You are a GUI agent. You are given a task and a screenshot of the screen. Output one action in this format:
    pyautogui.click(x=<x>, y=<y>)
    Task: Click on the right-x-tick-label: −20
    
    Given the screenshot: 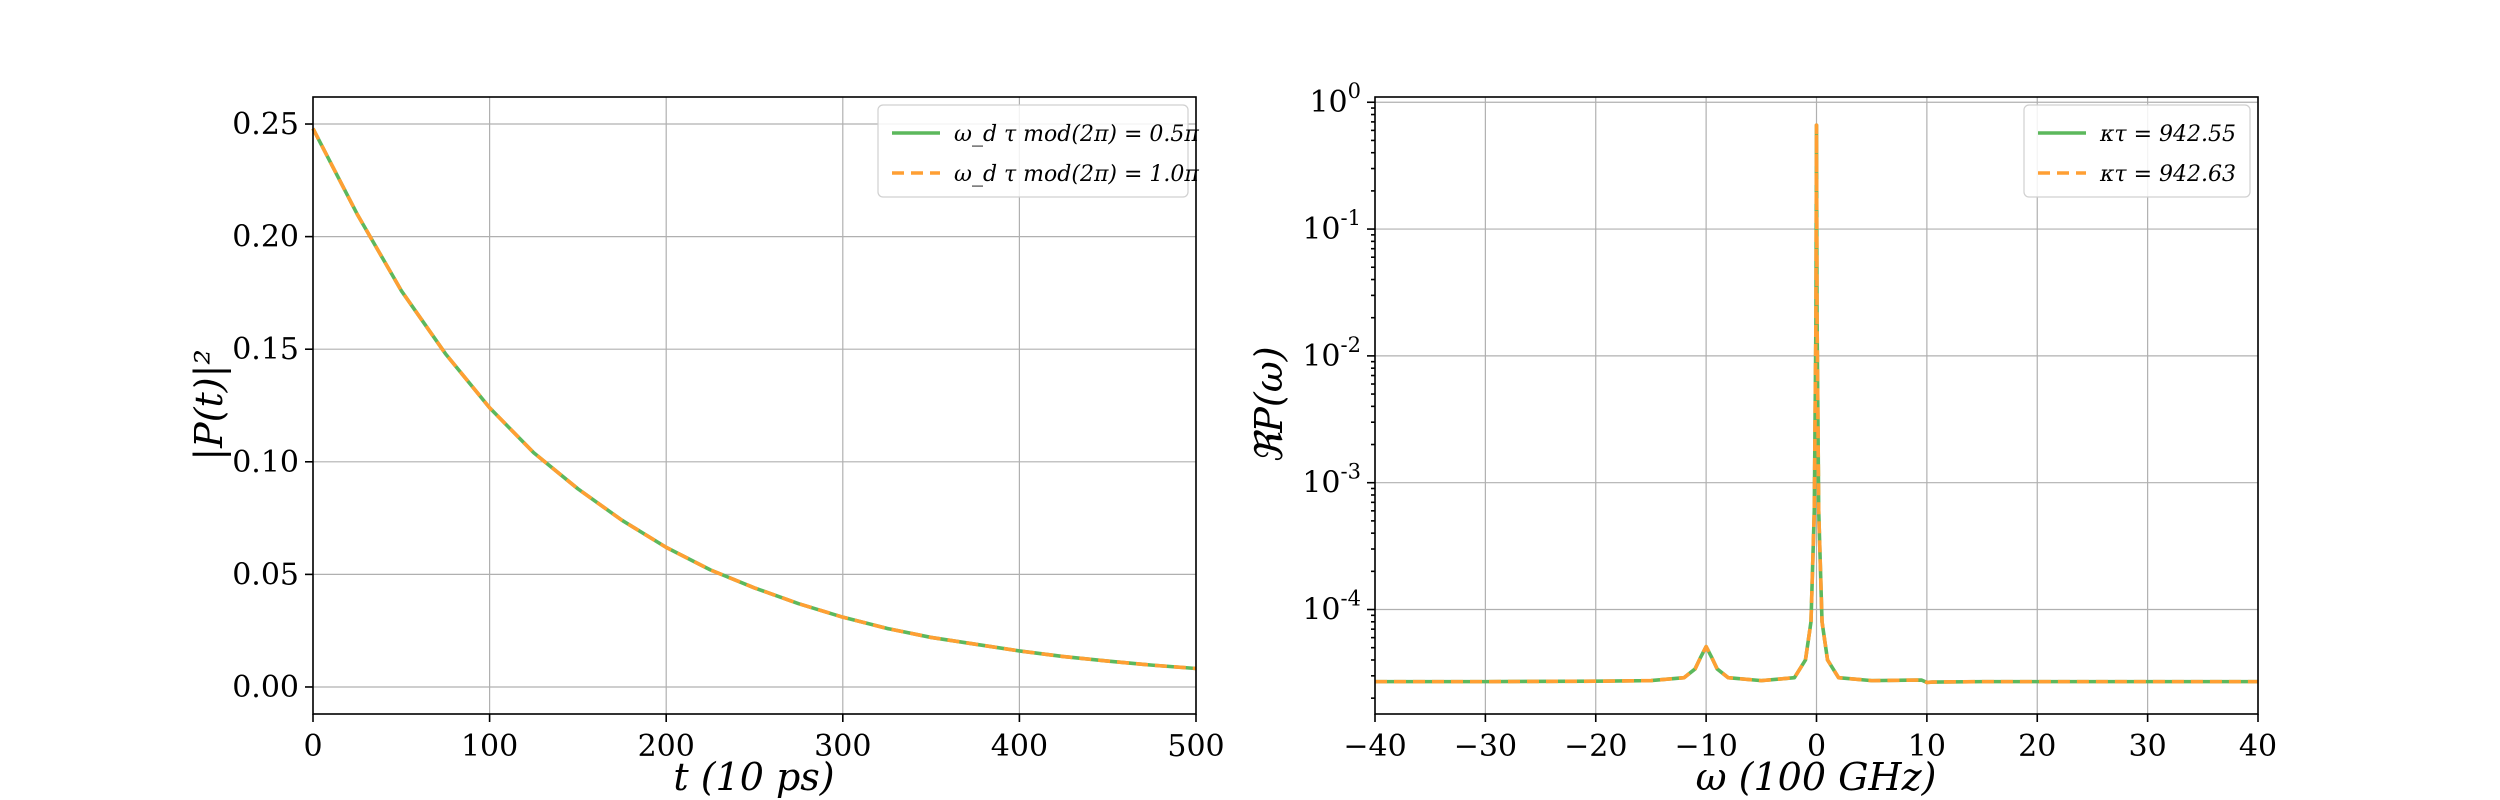 What is the action you would take?
    pyautogui.click(x=1595, y=746)
    